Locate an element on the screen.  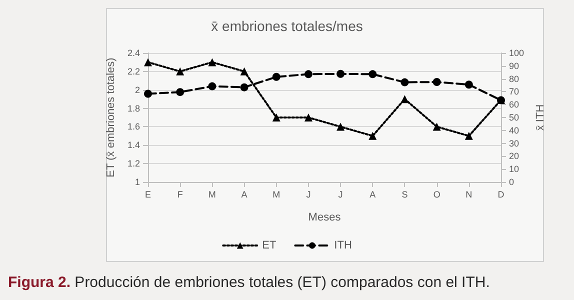
y-tick-label: 1.4 is located at coordinates (133, 145).